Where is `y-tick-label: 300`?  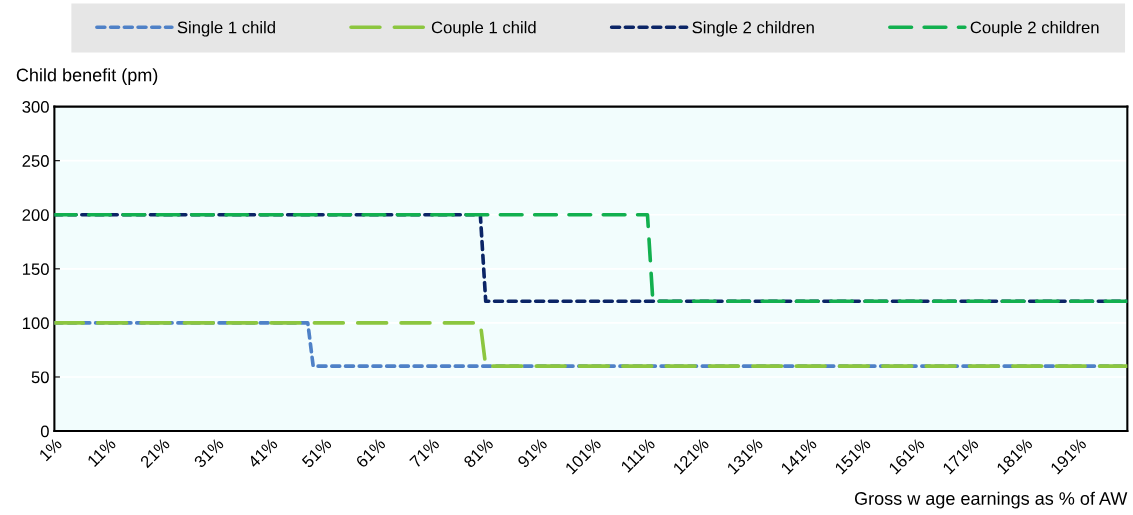 y-tick-label: 300 is located at coordinates (35, 107).